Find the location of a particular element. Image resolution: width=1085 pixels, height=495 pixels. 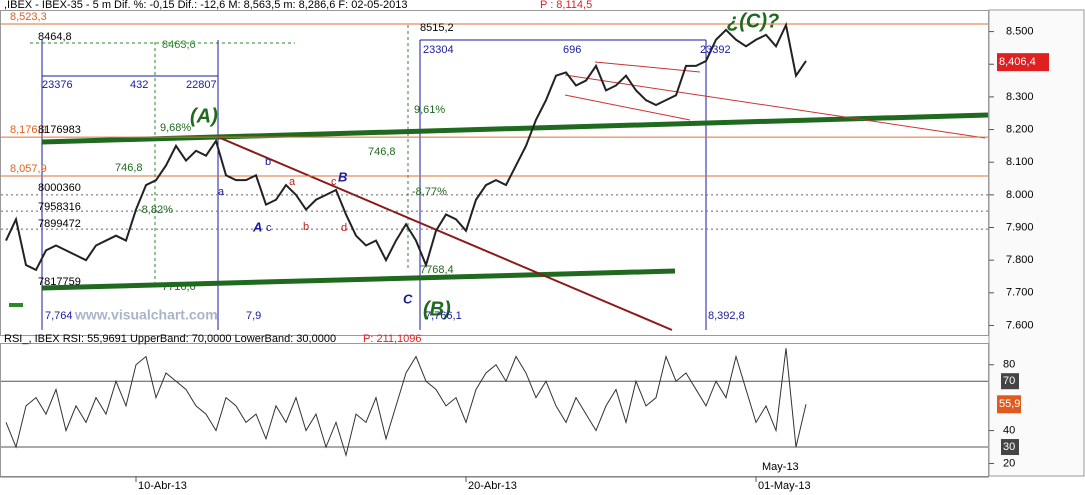

annotation: 7,9 is located at coordinates (253, 316).